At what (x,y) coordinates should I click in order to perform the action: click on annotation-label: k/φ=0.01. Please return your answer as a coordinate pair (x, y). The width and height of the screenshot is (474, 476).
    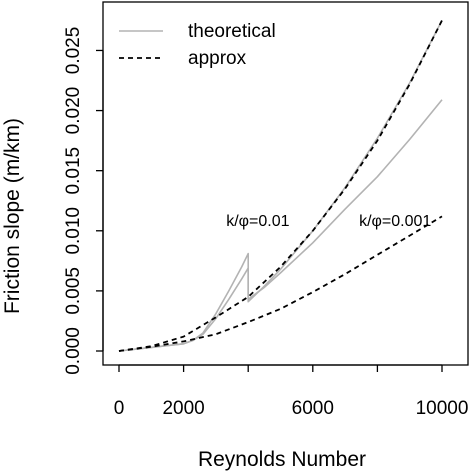
    Looking at the image, I should click on (257, 221).